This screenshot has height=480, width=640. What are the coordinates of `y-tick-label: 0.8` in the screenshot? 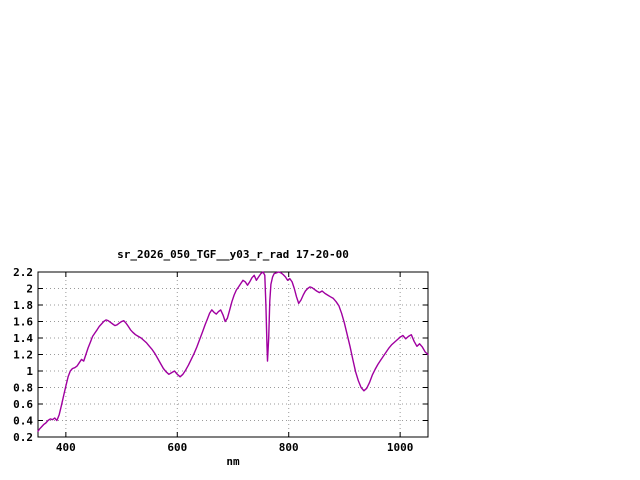 It's located at (23, 388).